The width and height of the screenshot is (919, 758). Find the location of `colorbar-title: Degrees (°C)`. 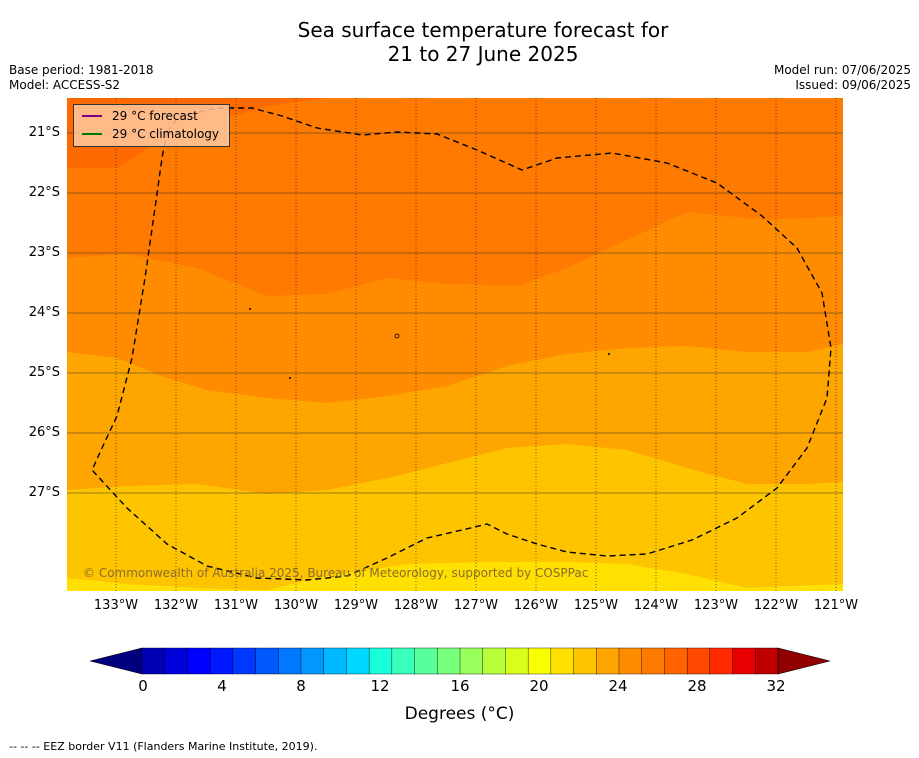

colorbar-title: Degrees (°C) is located at coordinates (459, 714).